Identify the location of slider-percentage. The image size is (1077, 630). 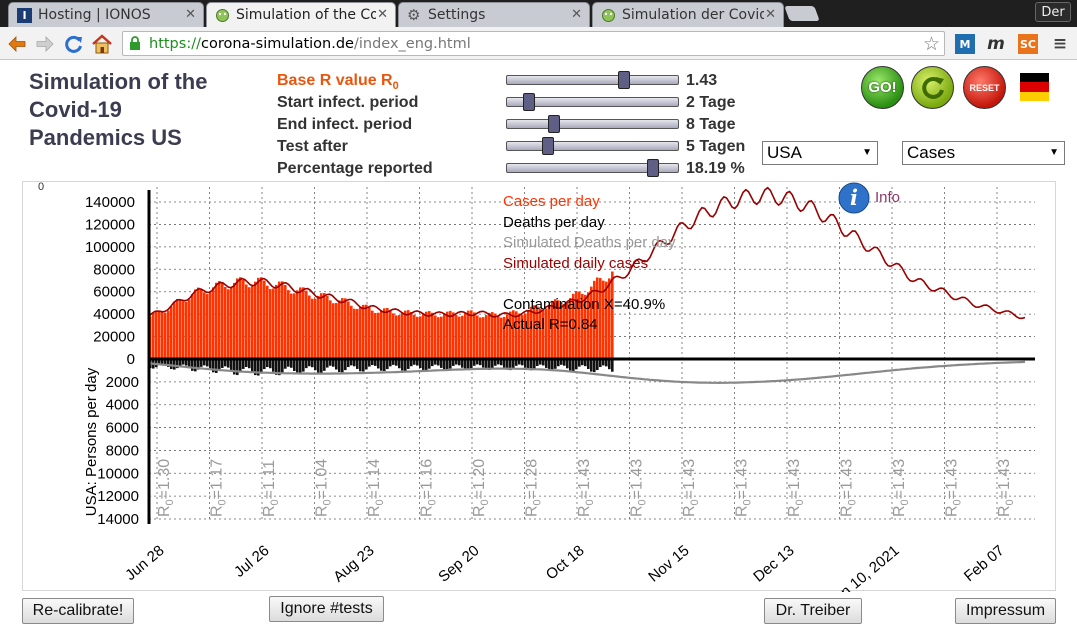
(592, 168).